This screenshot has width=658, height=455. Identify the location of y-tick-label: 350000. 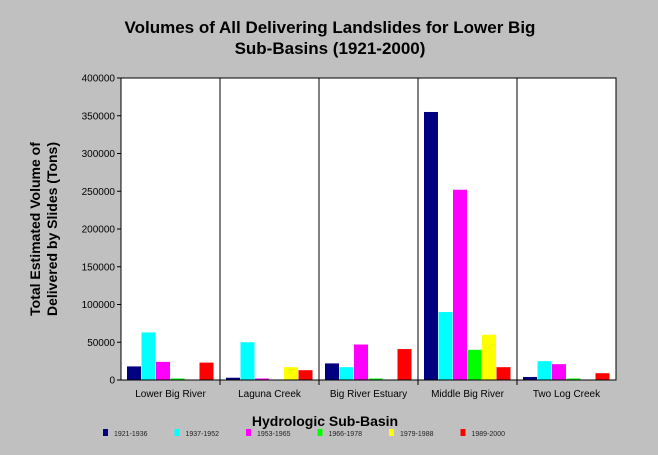
(99, 116).